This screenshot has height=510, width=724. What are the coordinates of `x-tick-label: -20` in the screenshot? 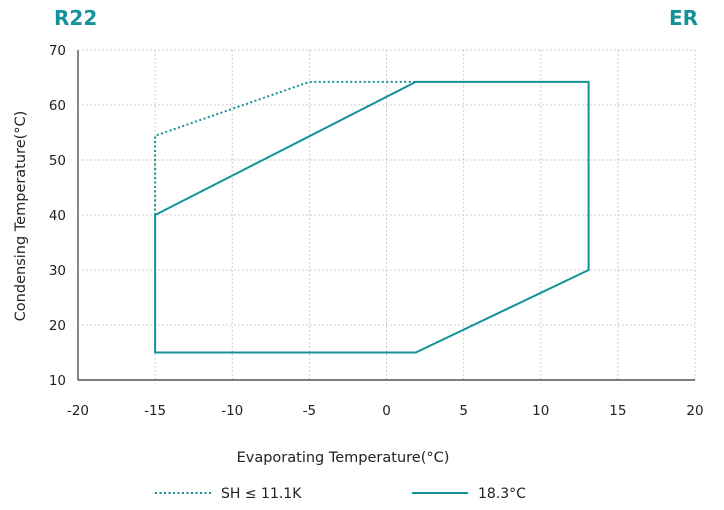 It's located at (78, 411).